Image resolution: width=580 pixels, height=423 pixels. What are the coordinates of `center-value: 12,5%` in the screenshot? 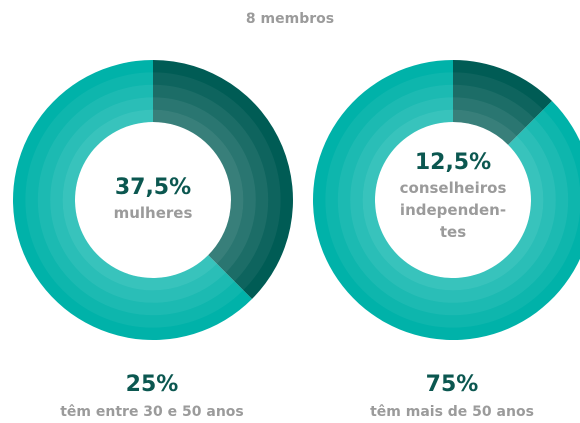 It's located at (453, 162).